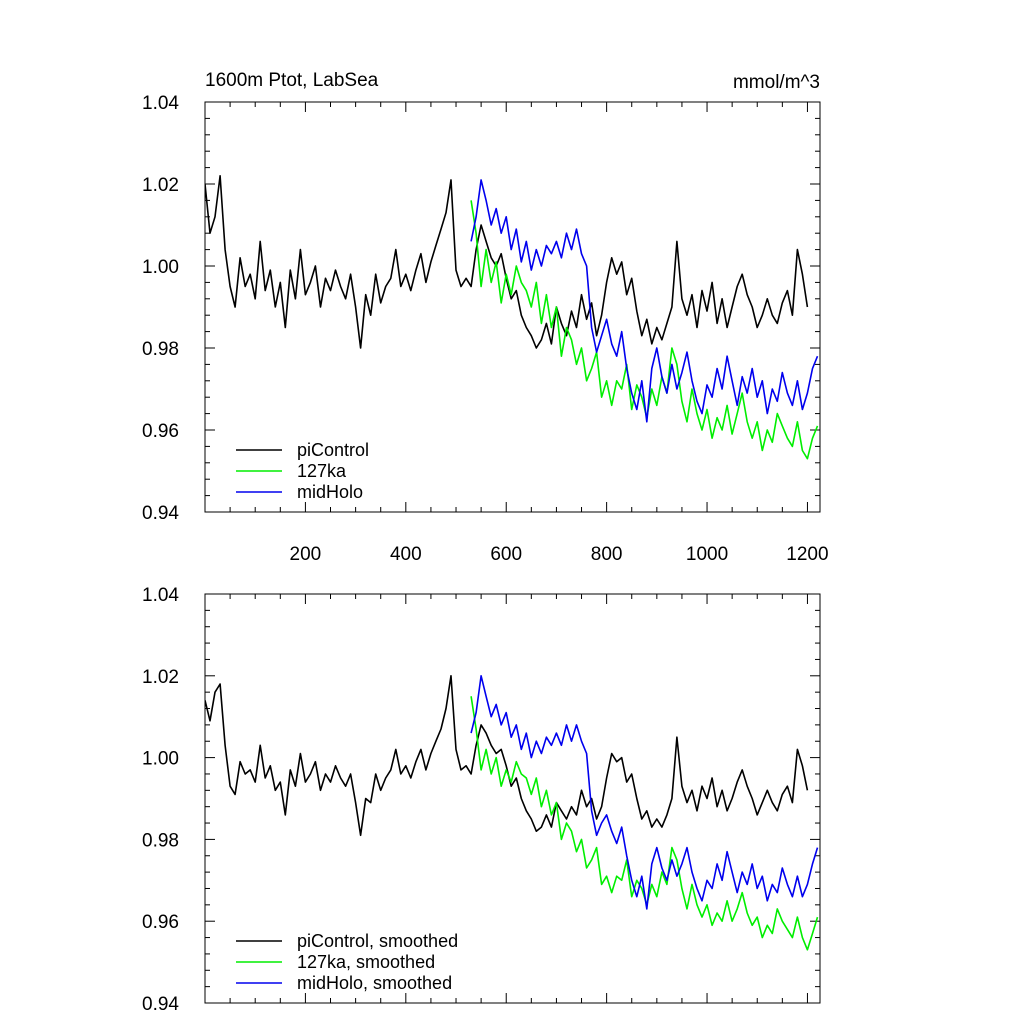 The width and height of the screenshot is (1024, 1024). What do you see at coordinates (333, 450) in the screenshot?
I see `legend-label: piControl` at bounding box center [333, 450].